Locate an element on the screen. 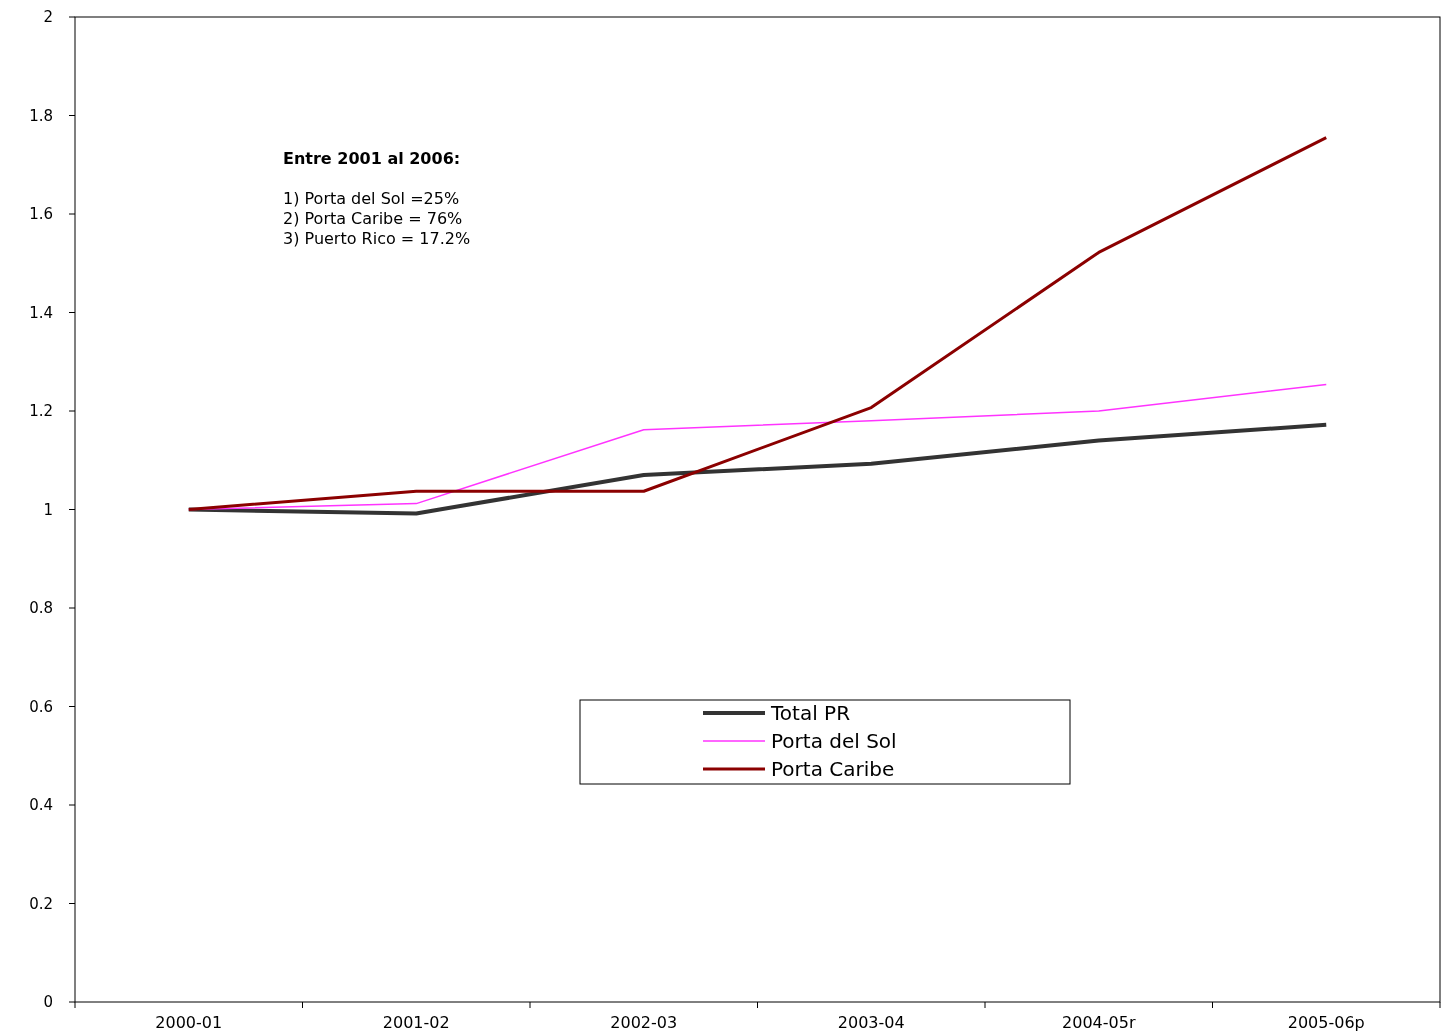 This screenshot has width=1447, height=1033. annotation: Entre 2001 al 2006: is located at coordinates (372, 158).